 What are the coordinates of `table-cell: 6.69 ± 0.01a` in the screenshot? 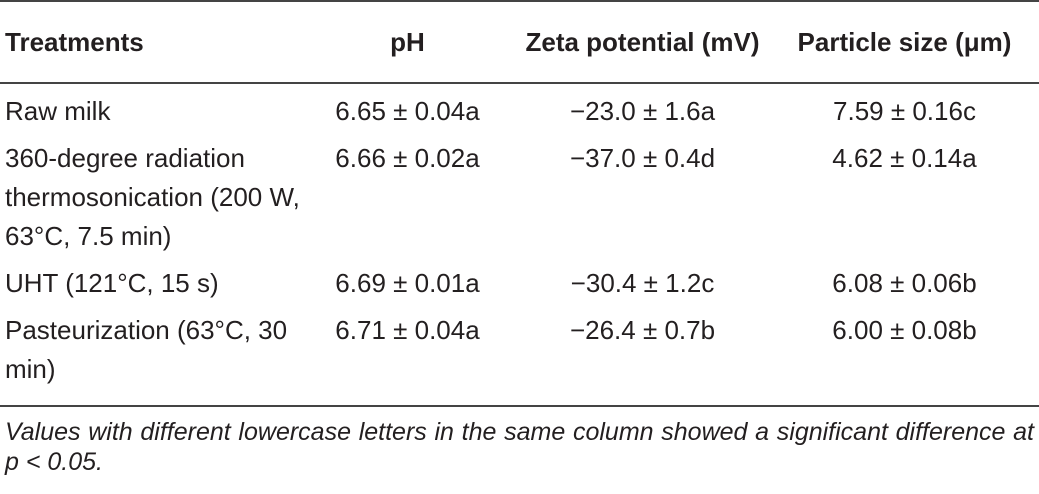 It's located at (407, 283).